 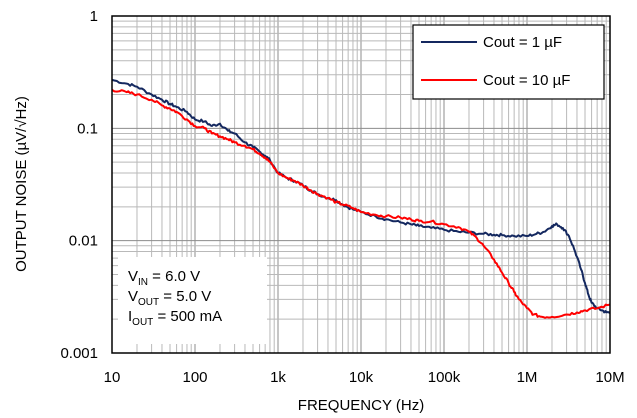 I want to click on legend: Cout = 1 µF Cout = 10 µF, so click(x=508, y=62).